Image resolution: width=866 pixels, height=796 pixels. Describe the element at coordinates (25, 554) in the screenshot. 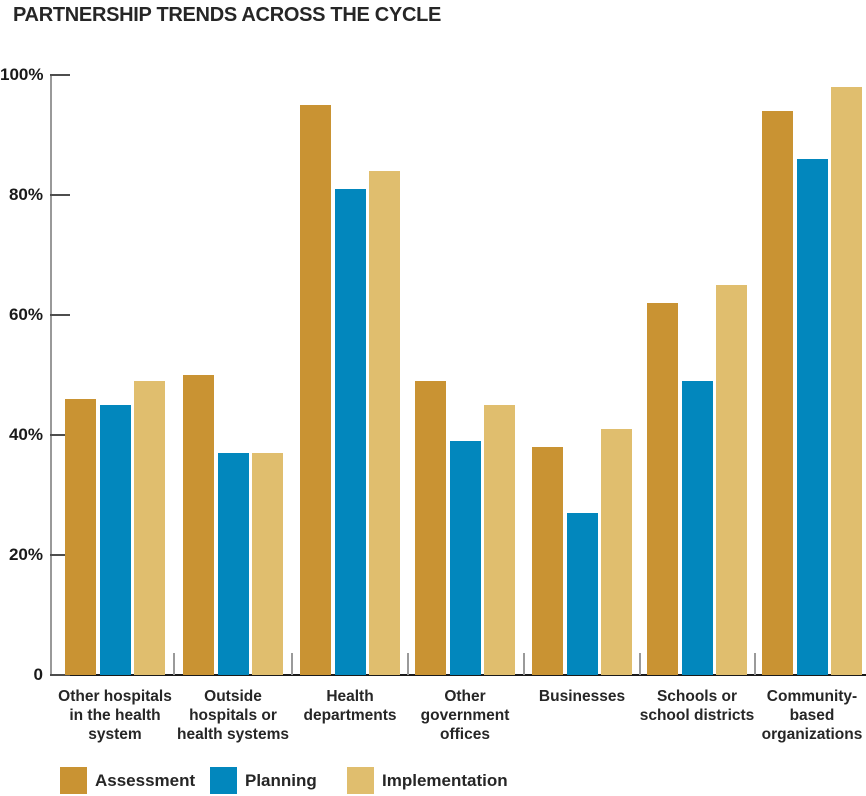

I see `y-tick-label: 20%` at that location.